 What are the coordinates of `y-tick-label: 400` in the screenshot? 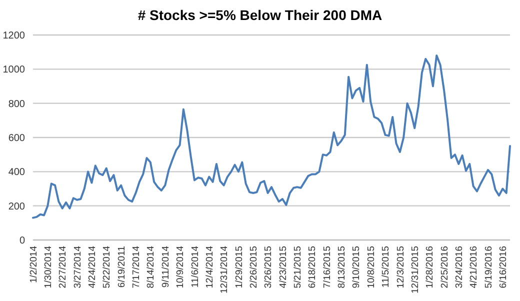 It's located at (17, 172).